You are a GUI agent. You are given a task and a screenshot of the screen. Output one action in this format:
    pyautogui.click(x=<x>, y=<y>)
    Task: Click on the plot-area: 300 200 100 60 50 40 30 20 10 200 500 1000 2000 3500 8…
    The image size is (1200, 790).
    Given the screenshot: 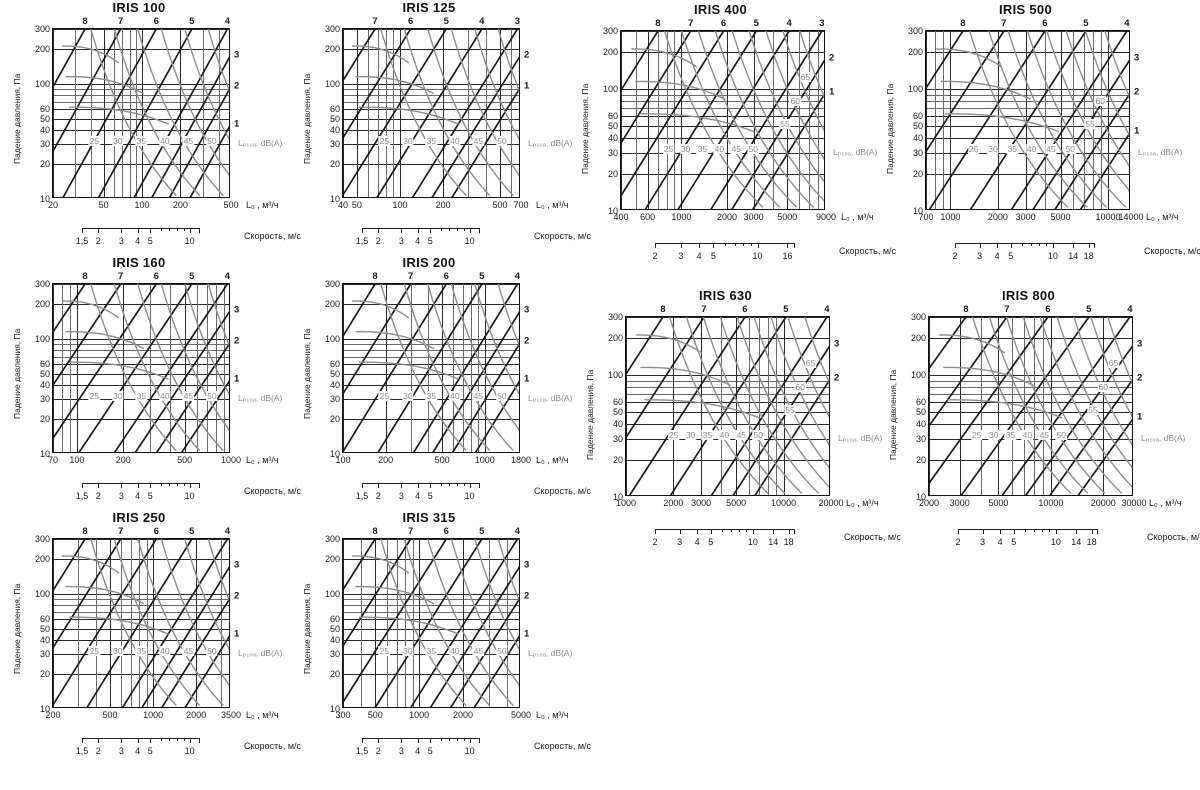 What is the action you would take?
    pyautogui.click(x=138, y=623)
    